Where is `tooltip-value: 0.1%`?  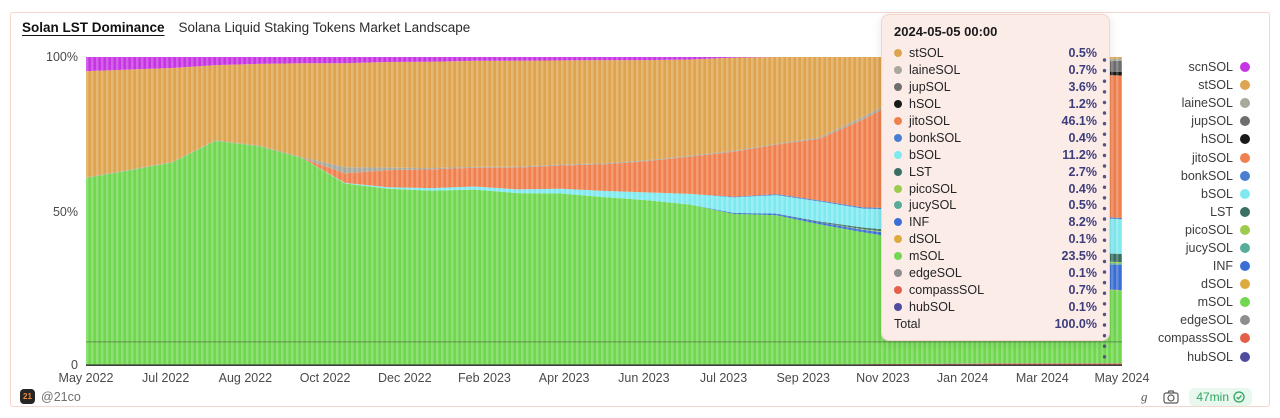
tooltip-value: 0.1% is located at coordinates (1083, 239).